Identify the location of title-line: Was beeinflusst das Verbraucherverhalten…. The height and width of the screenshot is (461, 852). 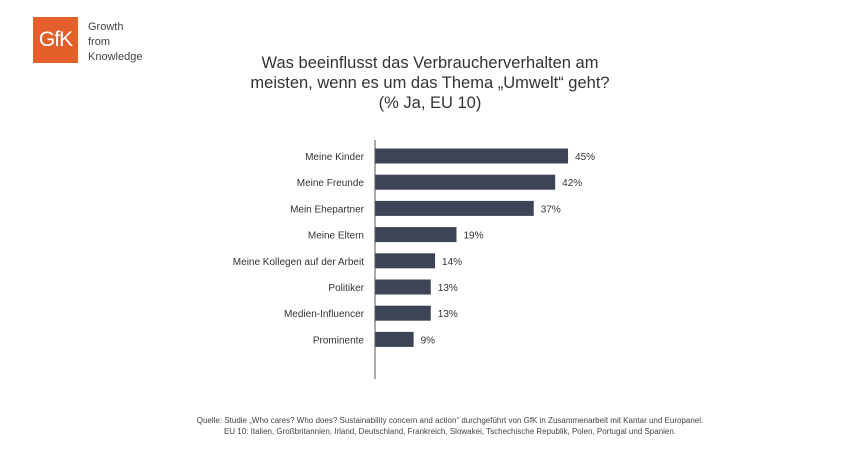
(430, 63).